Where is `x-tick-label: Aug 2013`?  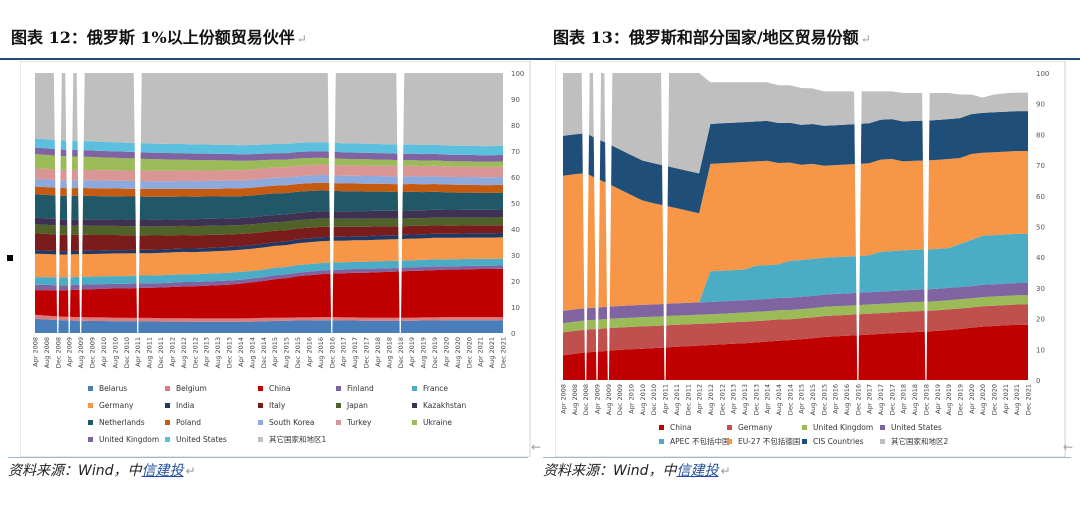 x-tick-label: Aug 2013 is located at coordinates (218, 352).